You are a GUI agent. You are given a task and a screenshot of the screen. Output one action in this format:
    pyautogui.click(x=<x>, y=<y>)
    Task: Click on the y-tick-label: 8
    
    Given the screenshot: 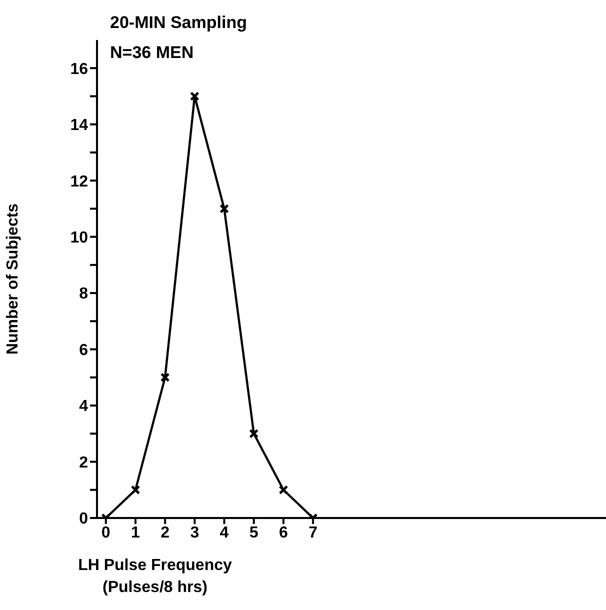 What is the action you would take?
    pyautogui.click(x=83, y=294)
    